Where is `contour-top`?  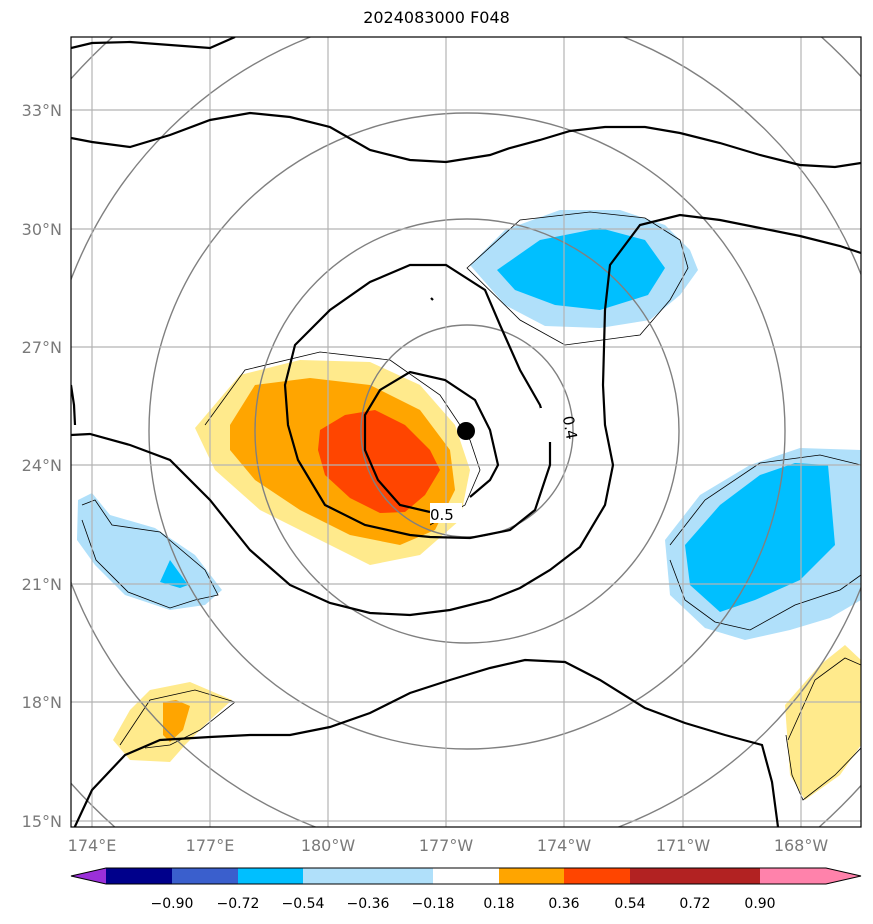
contour-top is located at coordinates (153, 43).